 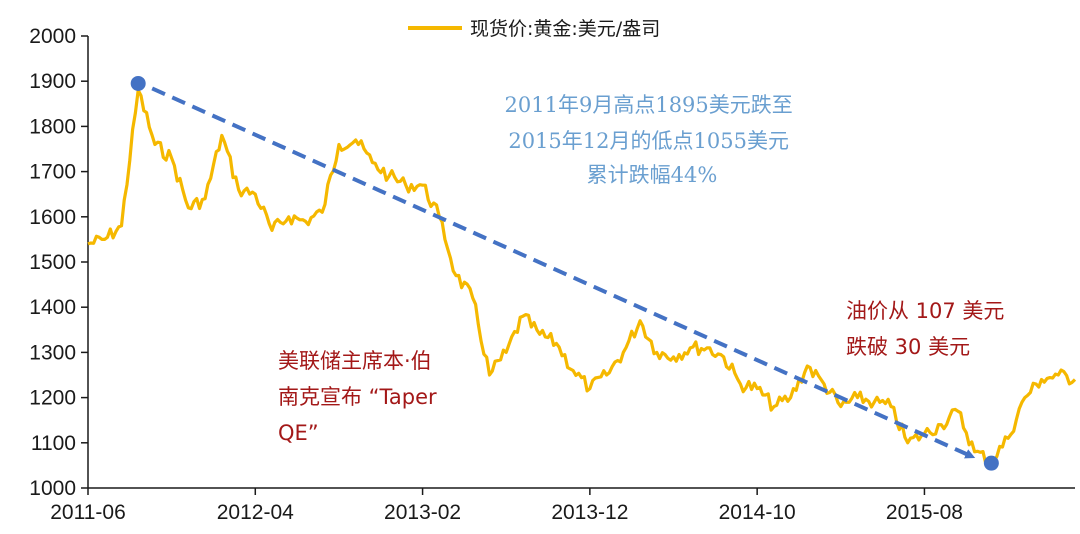 What do you see at coordinates (52, 217) in the screenshot?
I see `y-tick-label: 1600` at bounding box center [52, 217].